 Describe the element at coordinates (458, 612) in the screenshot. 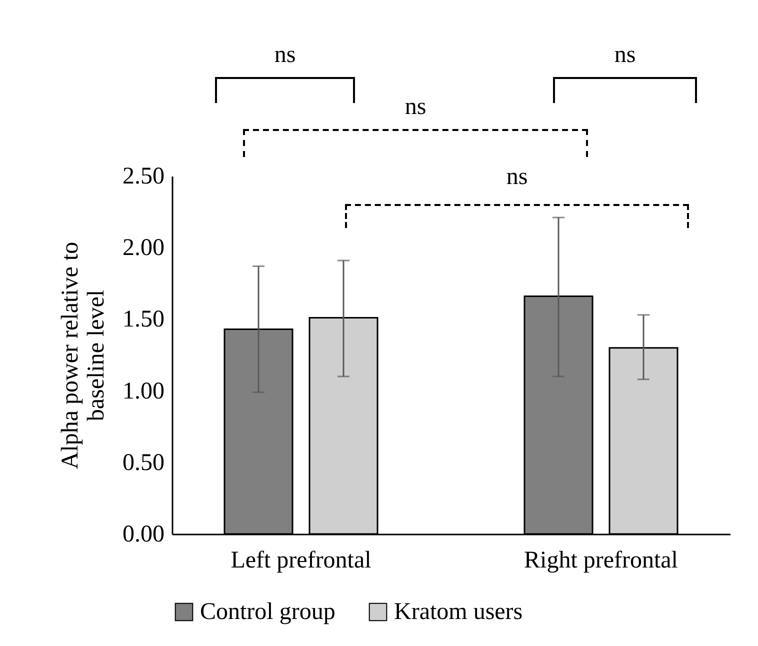

I see `legend-label: Kratom users` at that location.